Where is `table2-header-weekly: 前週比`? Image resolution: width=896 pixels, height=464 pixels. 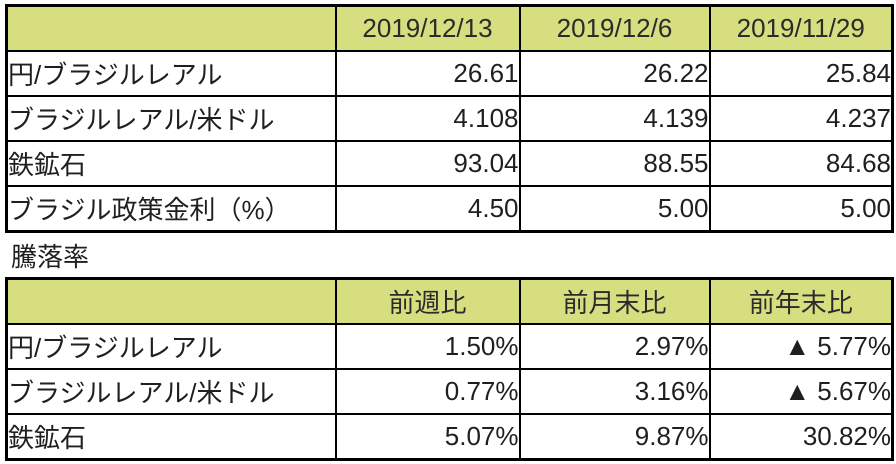 table2-header-weekly: 前週比 is located at coordinates (427, 301).